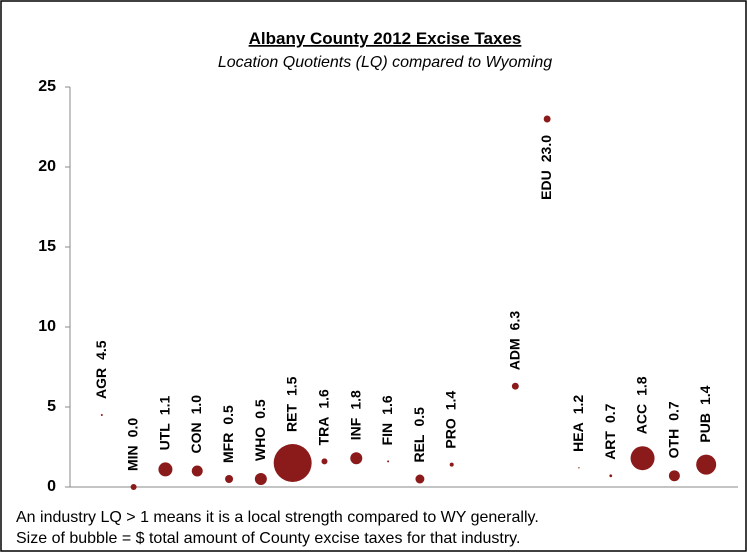 Image resolution: width=747 pixels, height=552 pixels. Describe the element at coordinates (546, 167) in the screenshot. I see `data-label: EDU 23.0` at that location.